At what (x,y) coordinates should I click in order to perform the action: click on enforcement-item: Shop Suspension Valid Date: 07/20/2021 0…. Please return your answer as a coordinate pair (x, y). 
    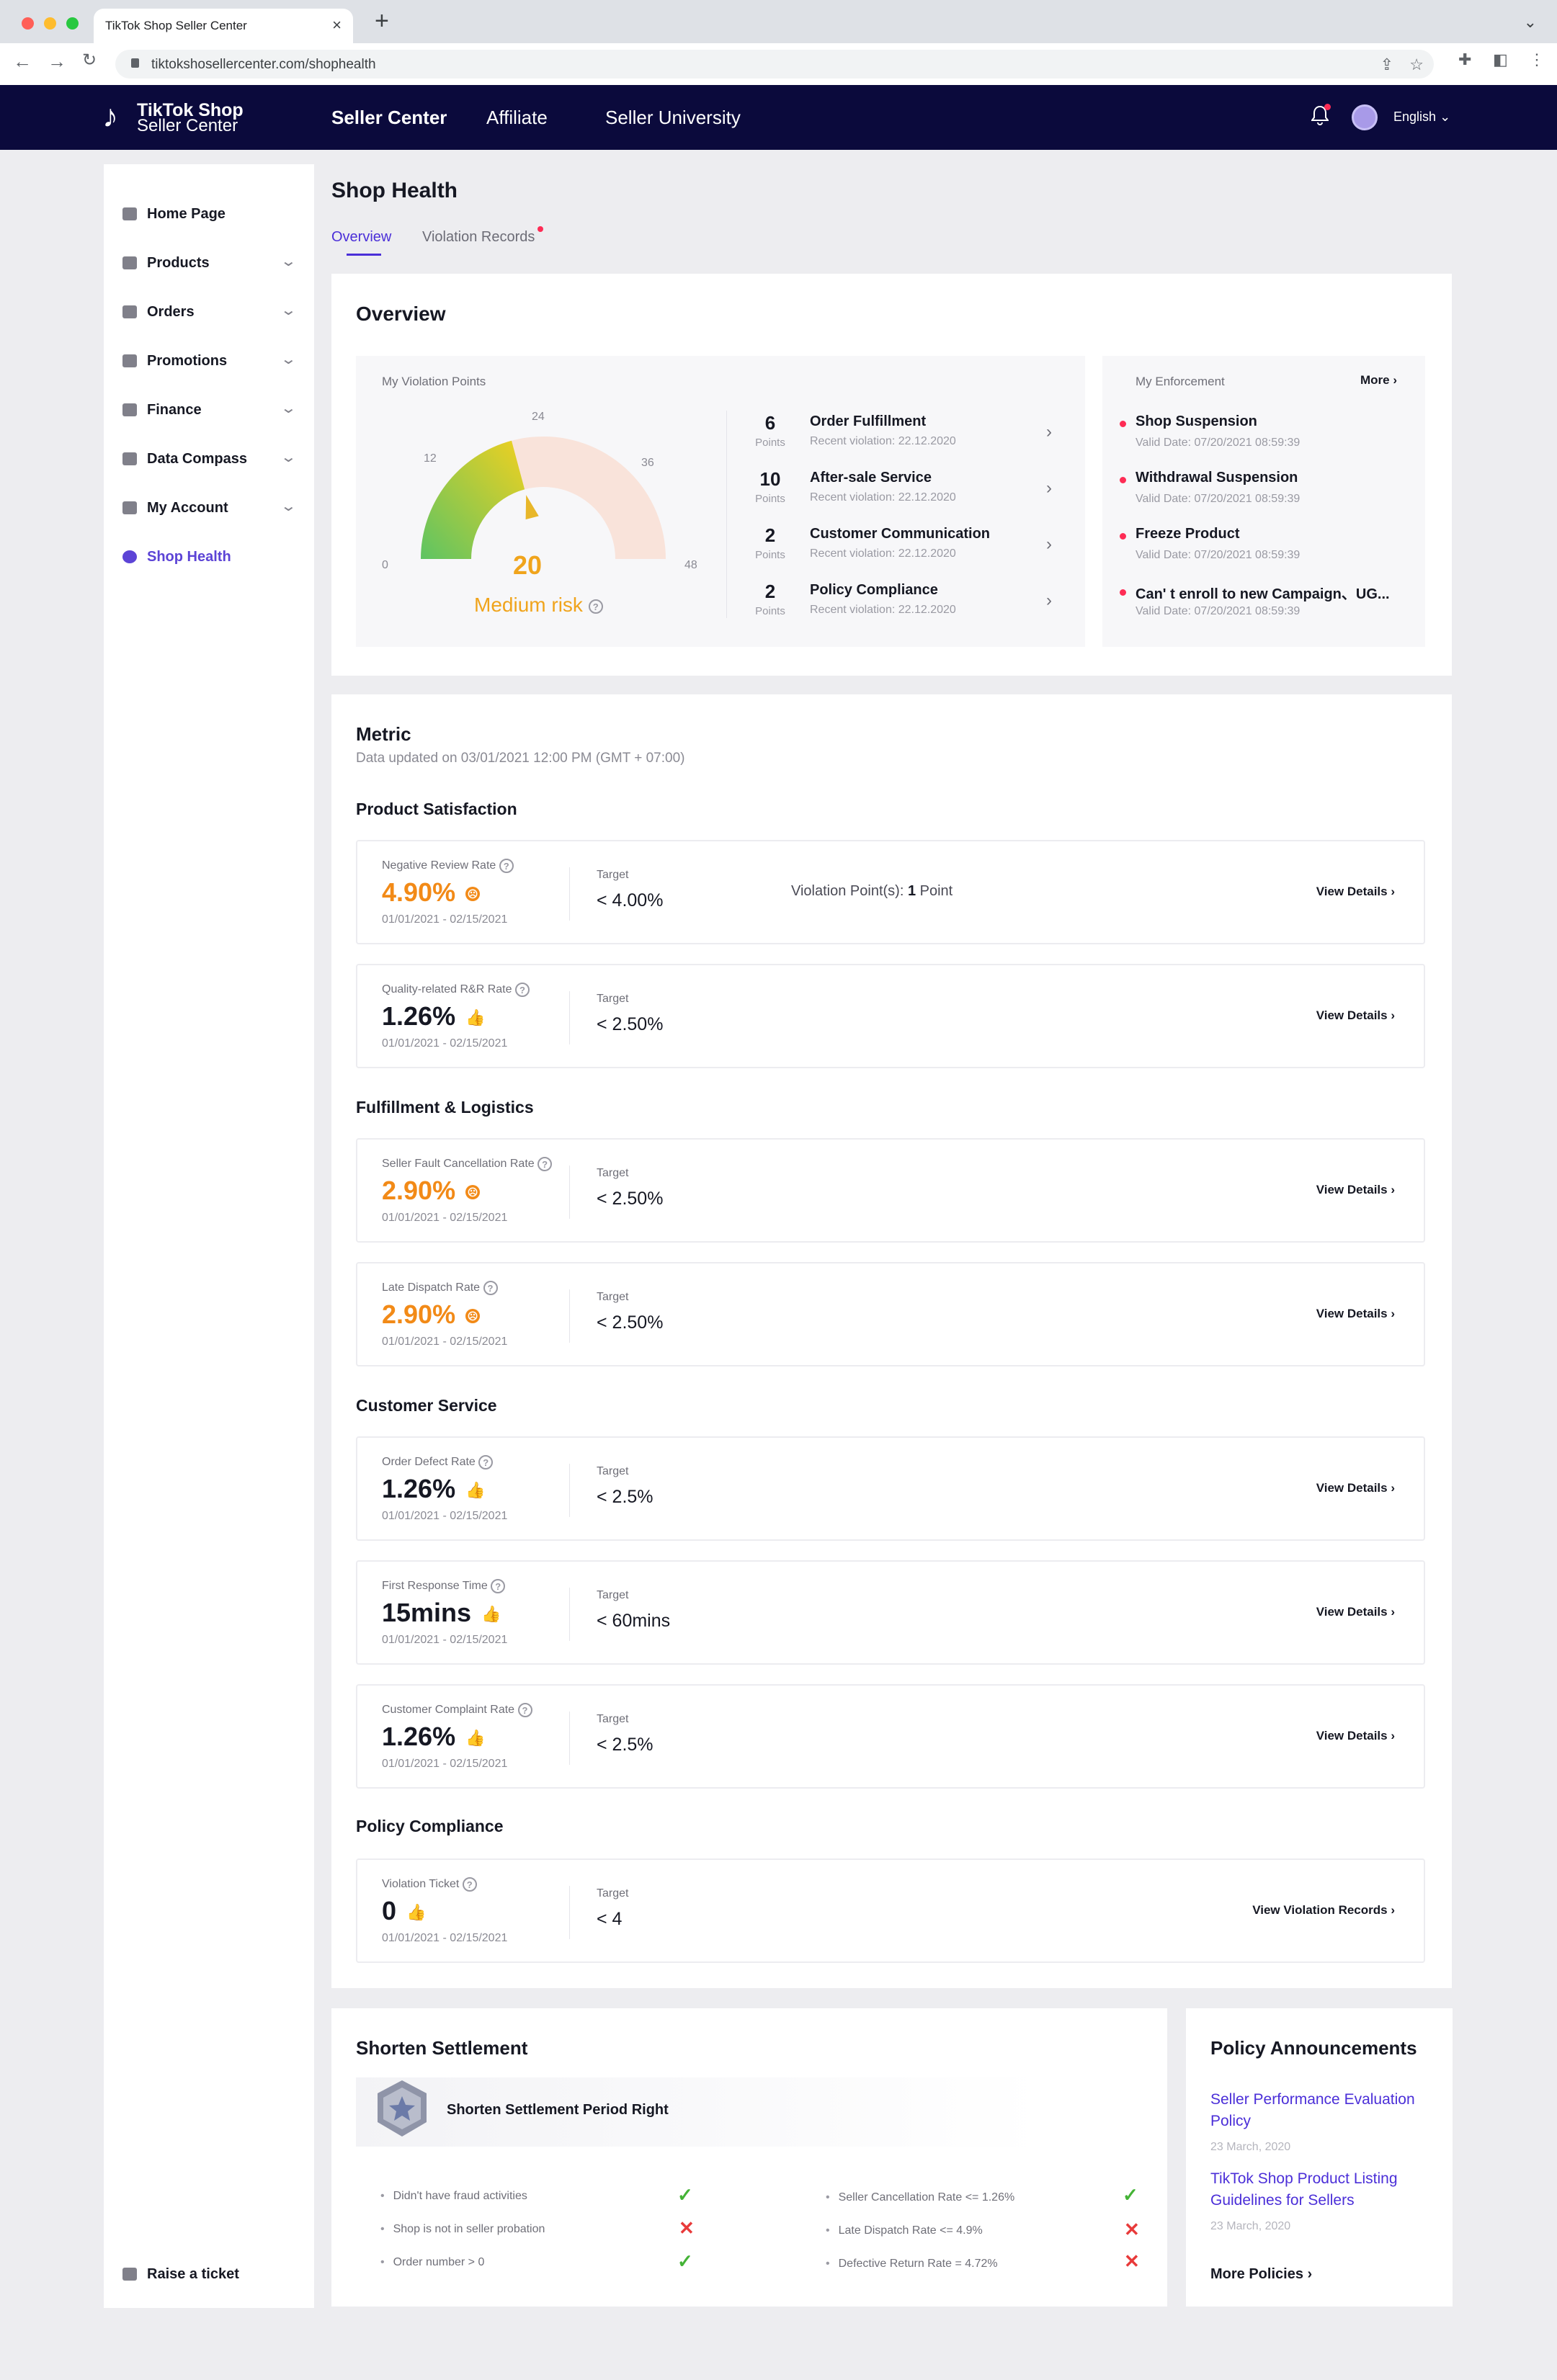
    Looking at the image, I should click on (1266, 437).